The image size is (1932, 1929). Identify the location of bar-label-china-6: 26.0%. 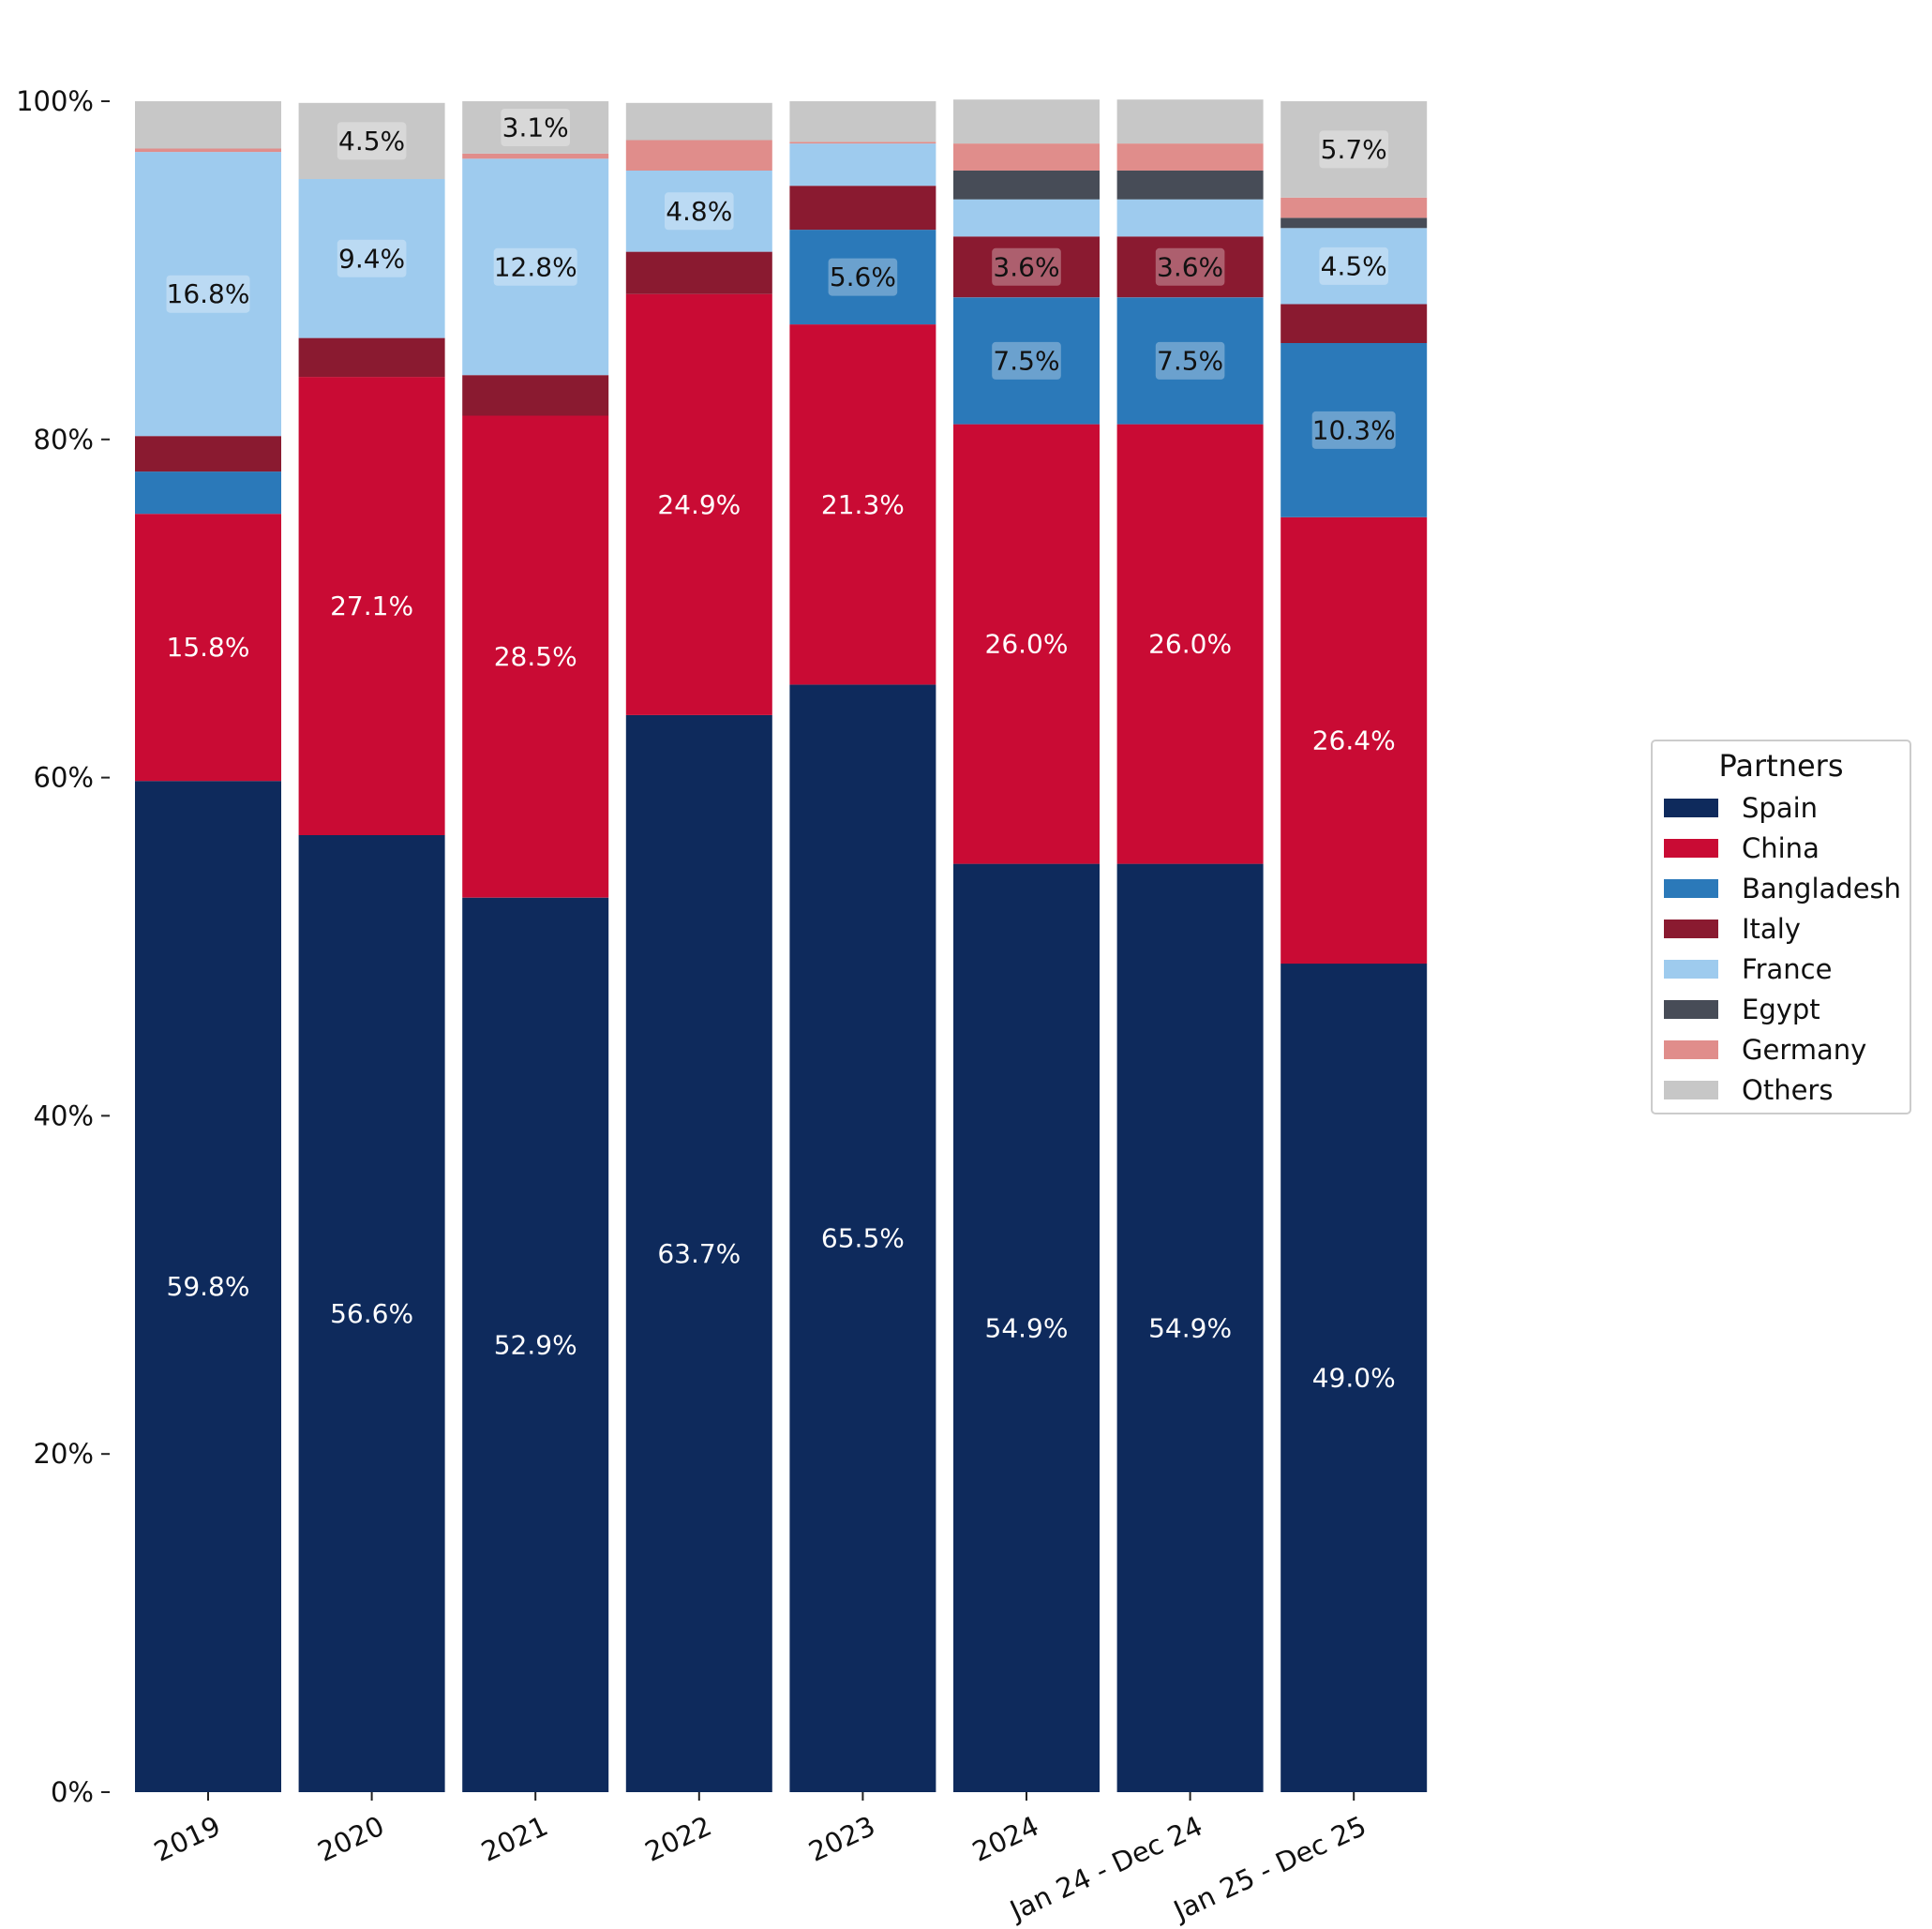
(1190, 644).